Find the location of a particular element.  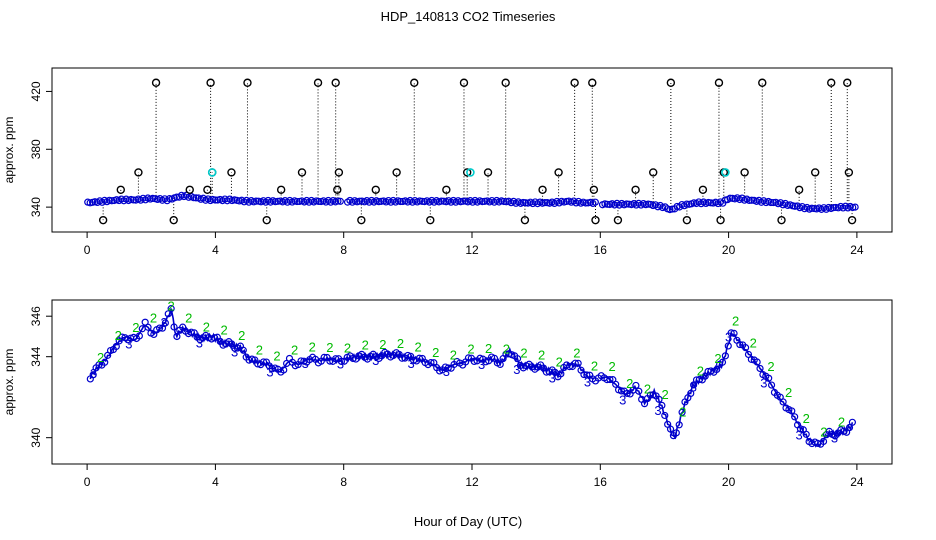

y-tick-label: 346 is located at coordinates (36, 316).